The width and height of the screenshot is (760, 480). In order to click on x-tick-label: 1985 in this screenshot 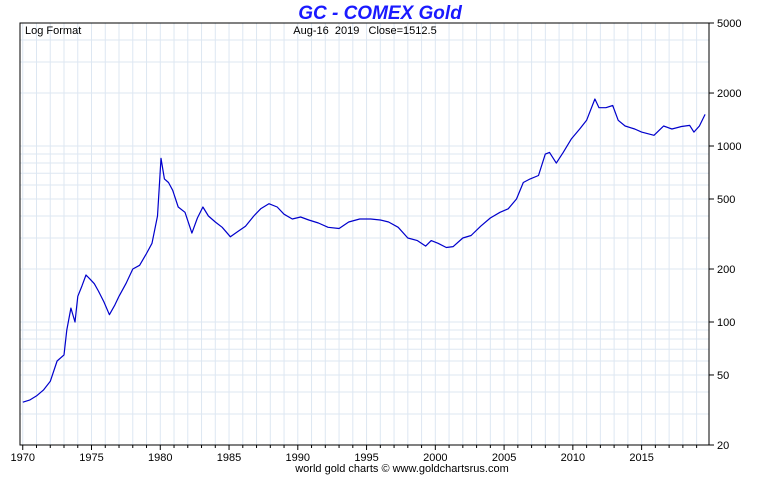, I will do `click(229, 458)`.